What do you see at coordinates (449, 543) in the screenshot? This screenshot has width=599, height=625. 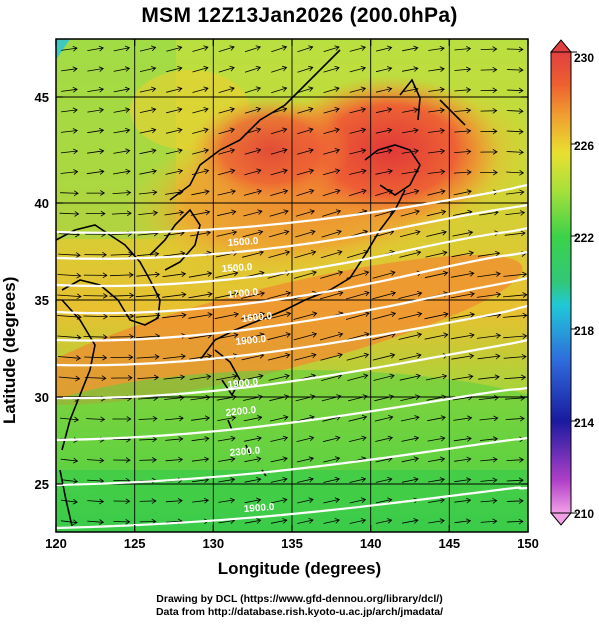 I see `x-tick-label: 145` at bounding box center [449, 543].